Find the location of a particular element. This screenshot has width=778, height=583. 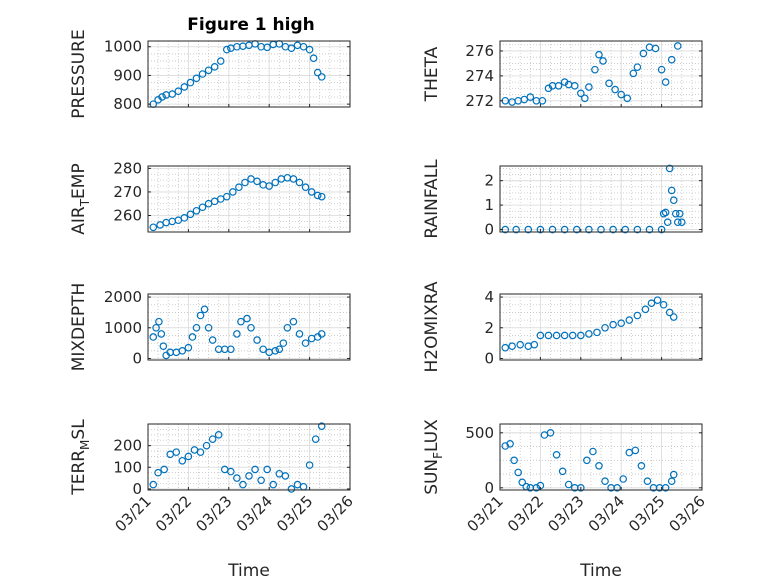

y-axis-label: H2OMIXRA is located at coordinates (432, 326).